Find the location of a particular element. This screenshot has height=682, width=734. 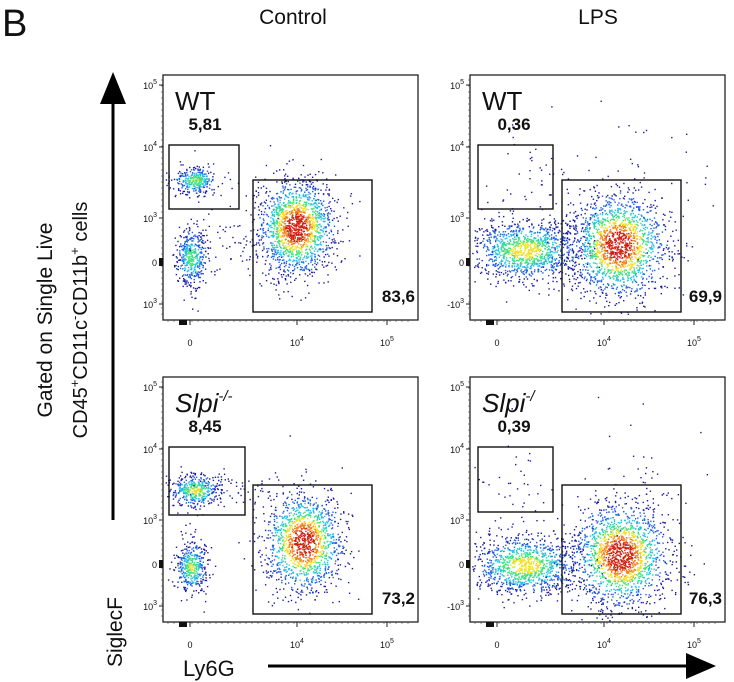

y-tick-label: 103 is located at coordinates (150, 304).